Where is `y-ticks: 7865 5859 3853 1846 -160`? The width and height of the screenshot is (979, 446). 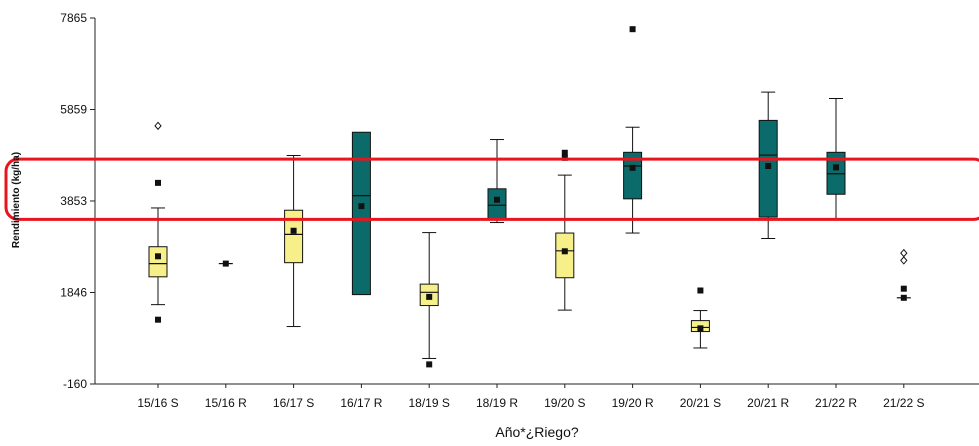 y-ticks: 7865 5859 3853 1846 -160 is located at coordinates (77, 201).